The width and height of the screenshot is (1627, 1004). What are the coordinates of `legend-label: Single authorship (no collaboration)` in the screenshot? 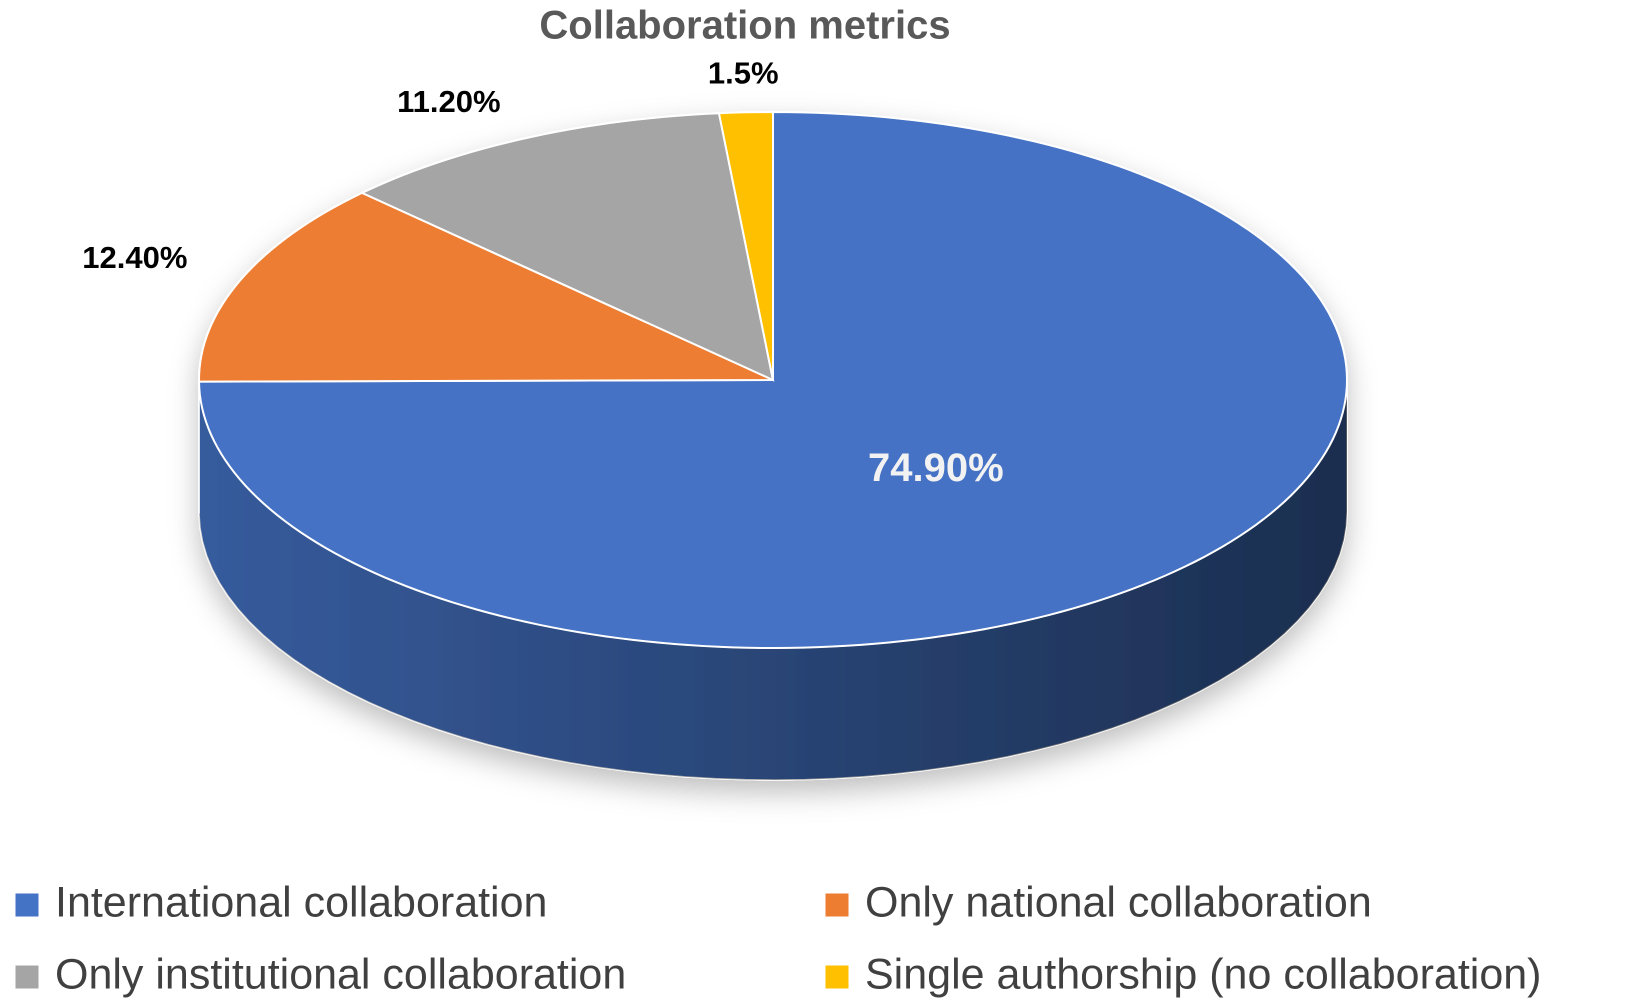 It's located at (1203, 974).